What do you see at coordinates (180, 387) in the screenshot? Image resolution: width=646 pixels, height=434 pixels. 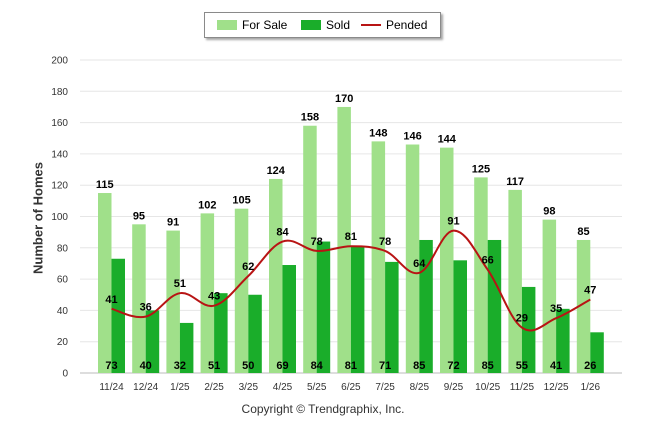 I see `x-tick-label: 1/25` at bounding box center [180, 387].